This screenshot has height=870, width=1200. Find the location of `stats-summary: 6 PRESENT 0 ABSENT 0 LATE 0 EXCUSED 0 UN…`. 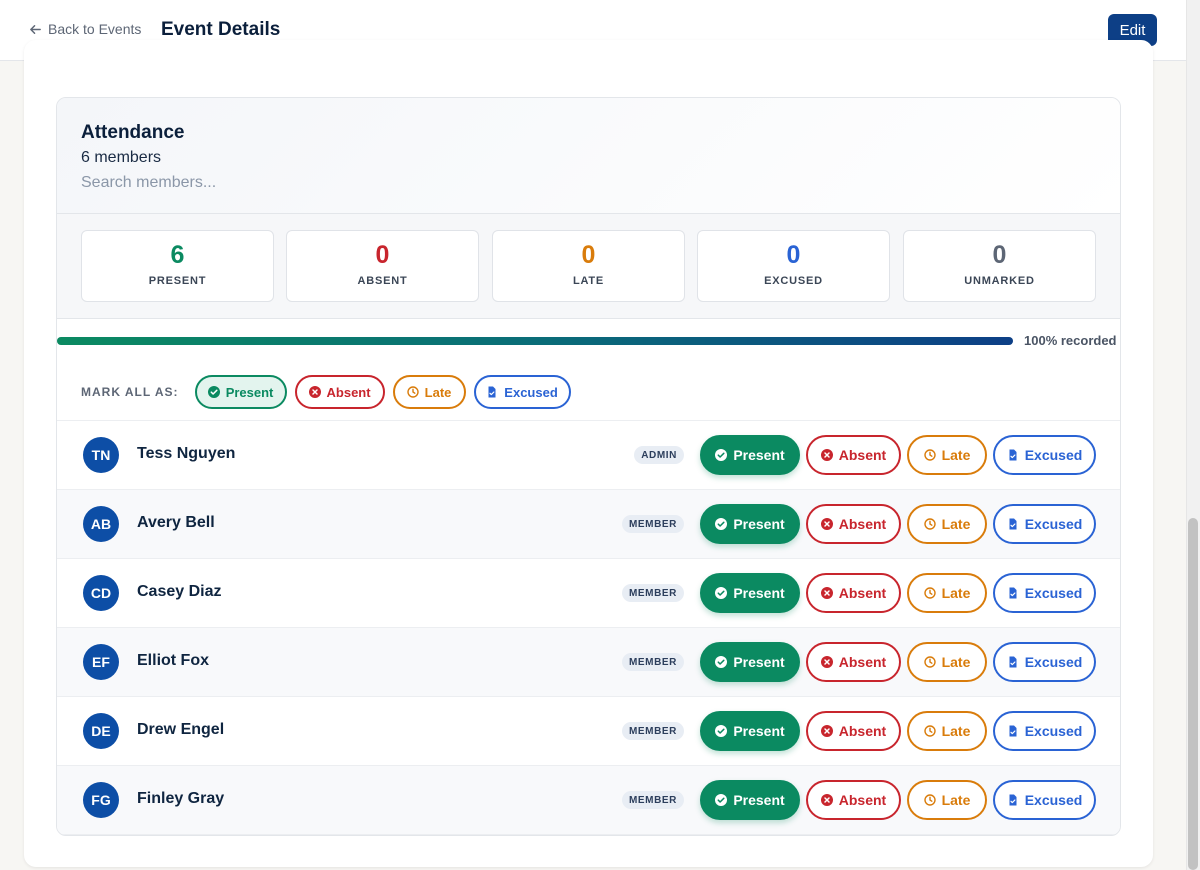

stats-summary: 6 PRESENT 0 ABSENT 0 LATE 0 EXCUSED 0 UN… is located at coordinates (588, 266).